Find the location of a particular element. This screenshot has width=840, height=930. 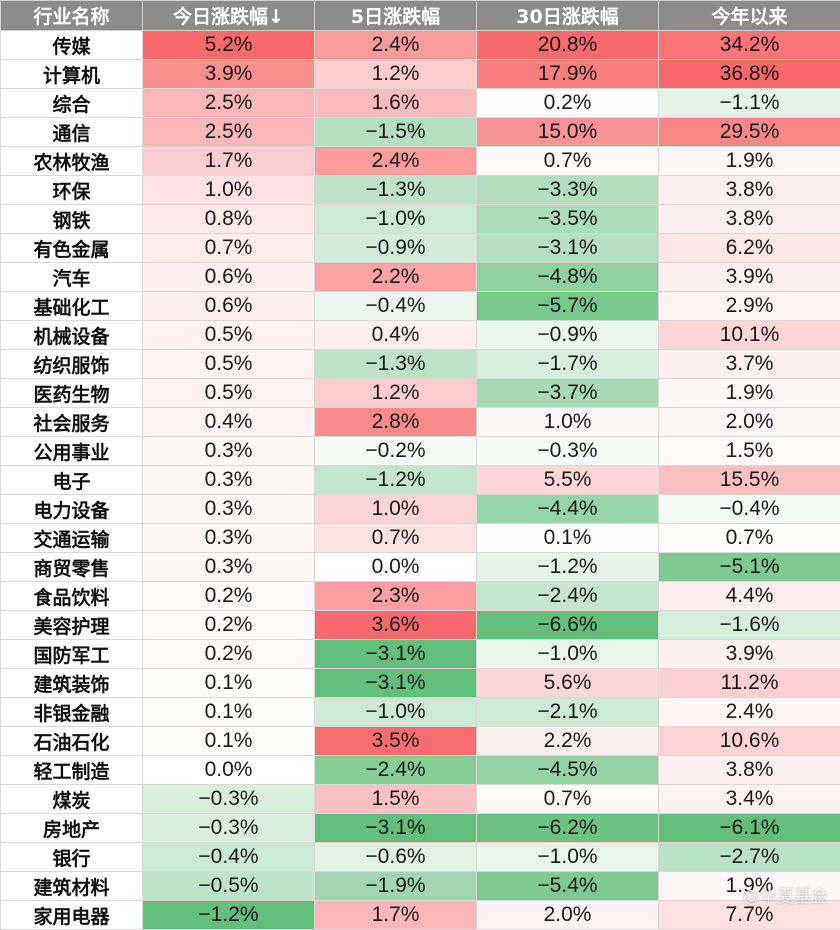

5day-change-cell: 1.6% is located at coordinates (396, 103).